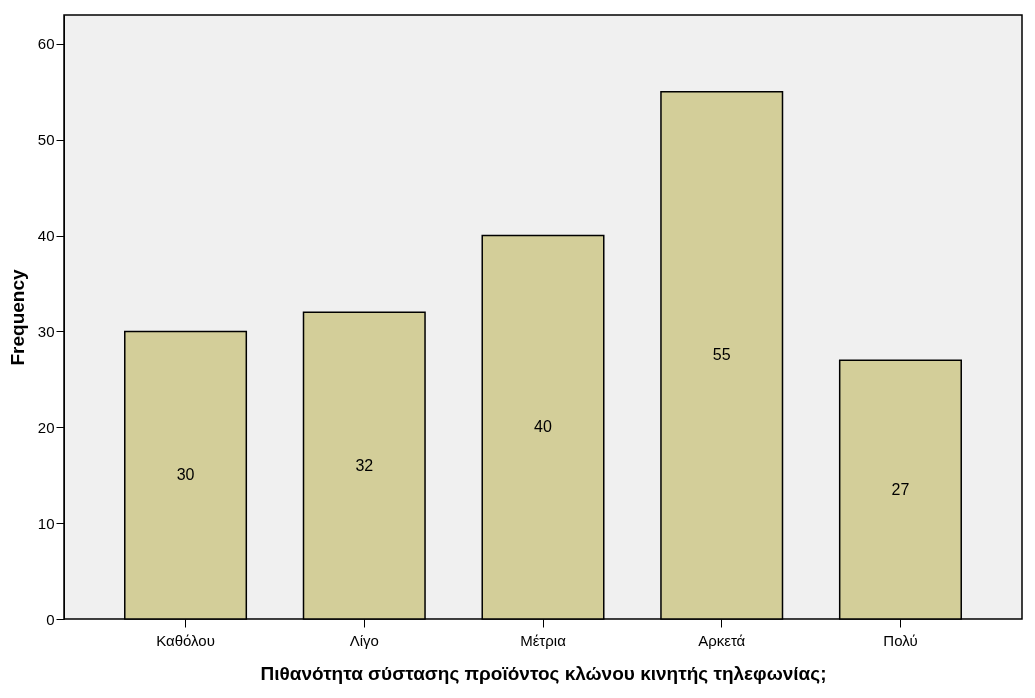 The image size is (1035, 698). What do you see at coordinates (364, 640) in the screenshot?
I see `x-tick-label: Λίγο` at bounding box center [364, 640].